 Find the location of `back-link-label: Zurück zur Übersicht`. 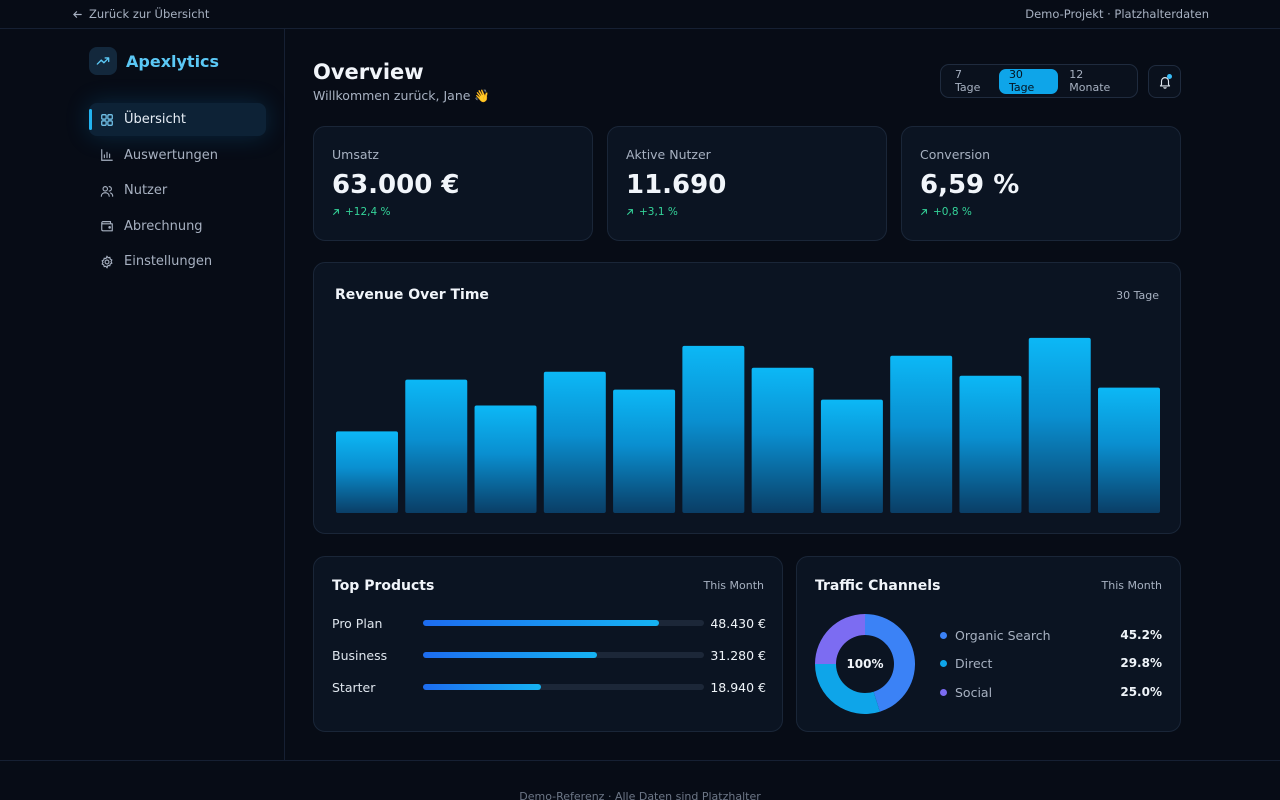

back-link-label: Zurück zur Übersicht is located at coordinates (149, 14).